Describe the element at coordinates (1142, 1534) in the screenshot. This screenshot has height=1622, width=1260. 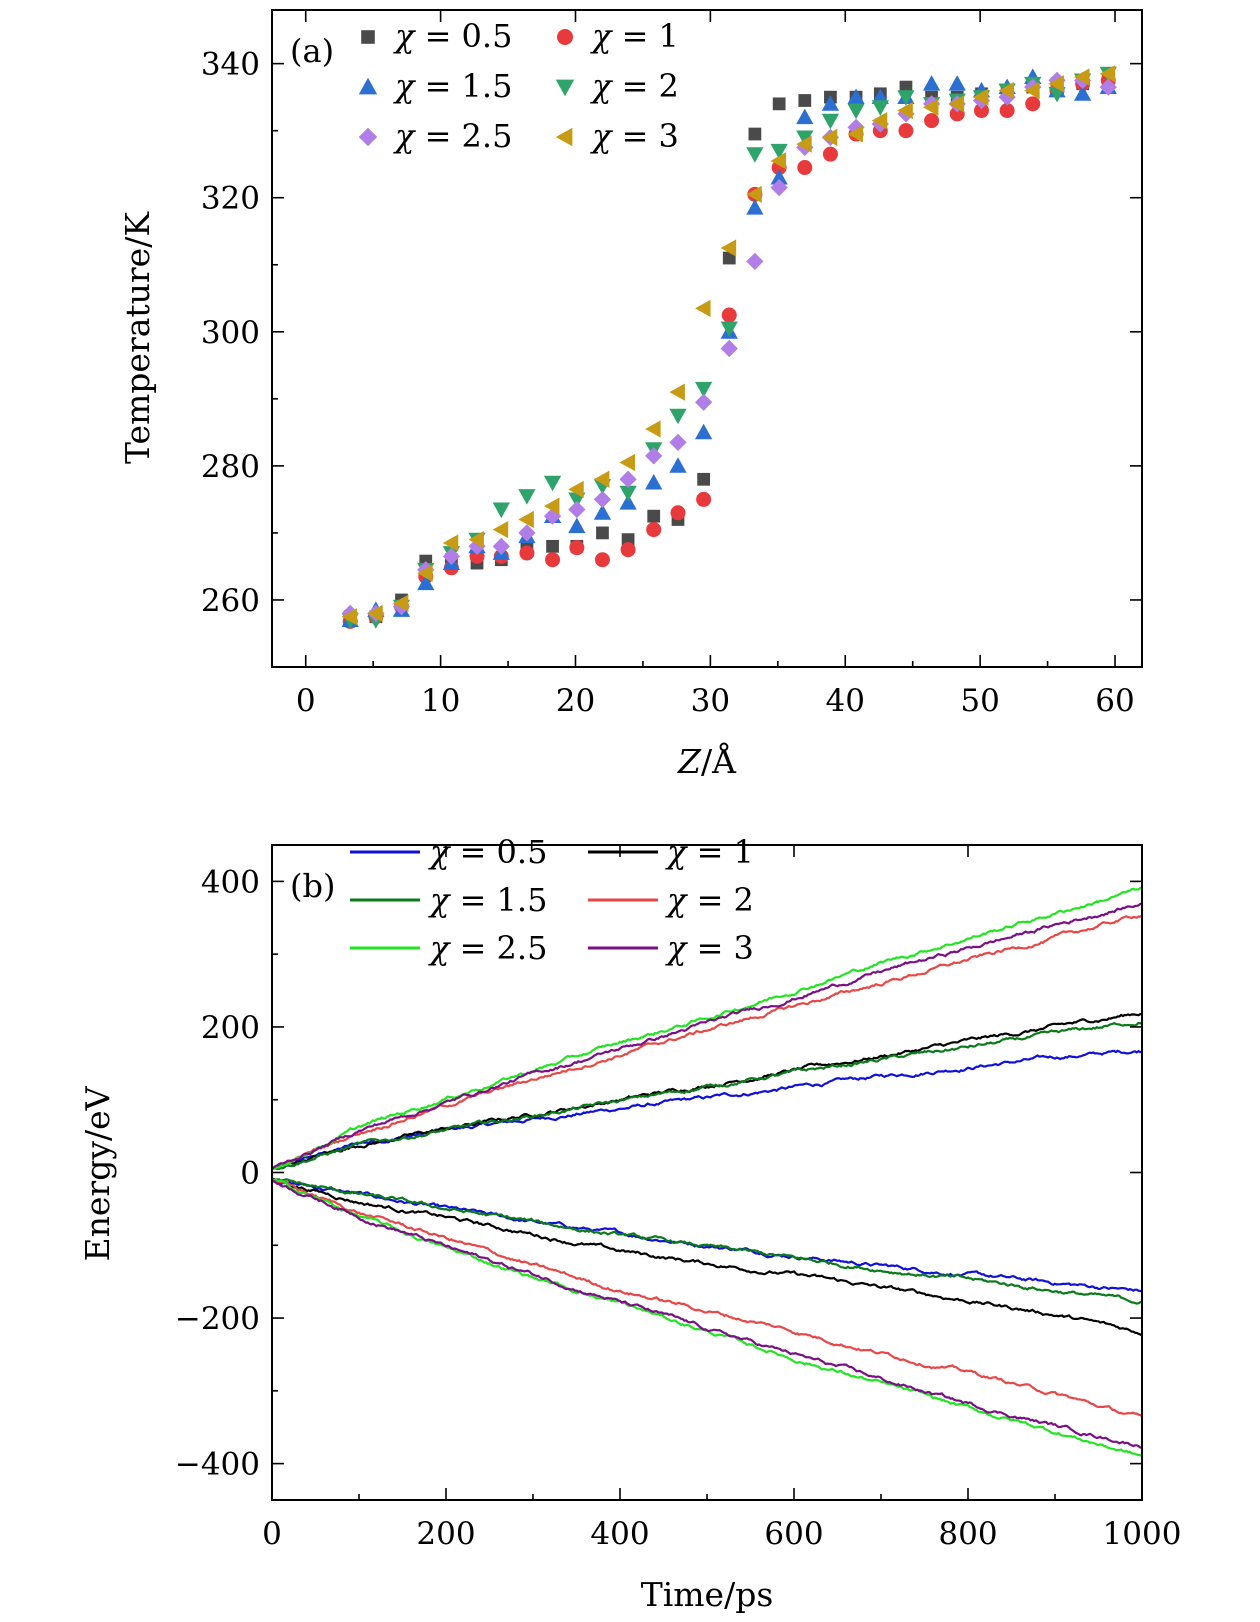
I see `panel-b-x-tick-label: 1000` at that location.